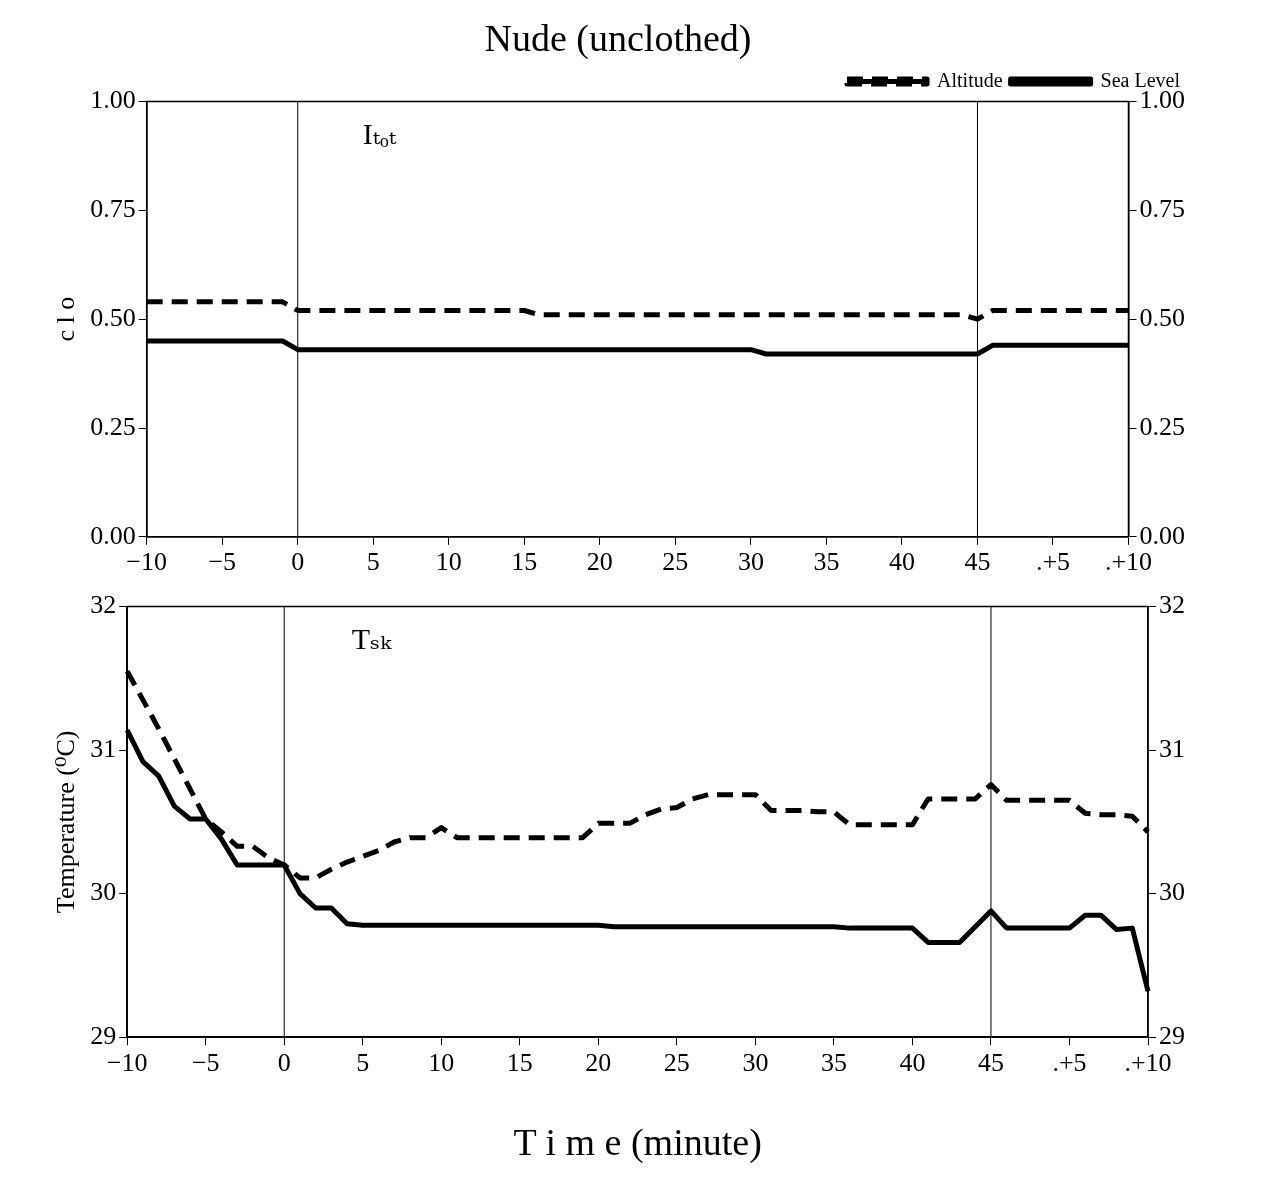 This screenshot has height=1197, width=1261. I want to click on y-tick-label: 0.00, so click(113, 535).